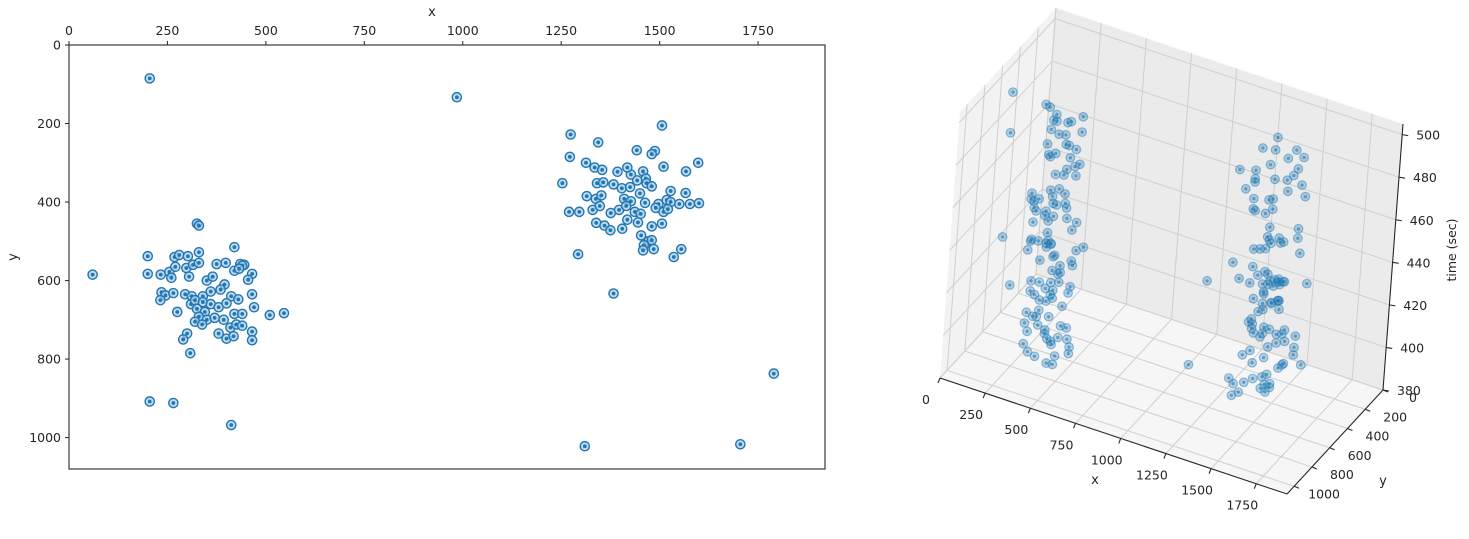  I want to click on x-tick-label: 500, so click(266, 30).